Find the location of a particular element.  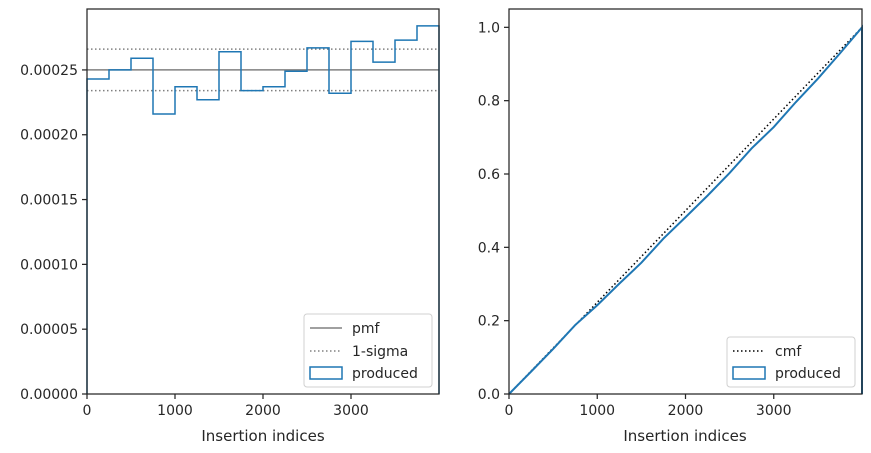

cmf-x-axis-label: Insertion indices is located at coordinates (684, 436).